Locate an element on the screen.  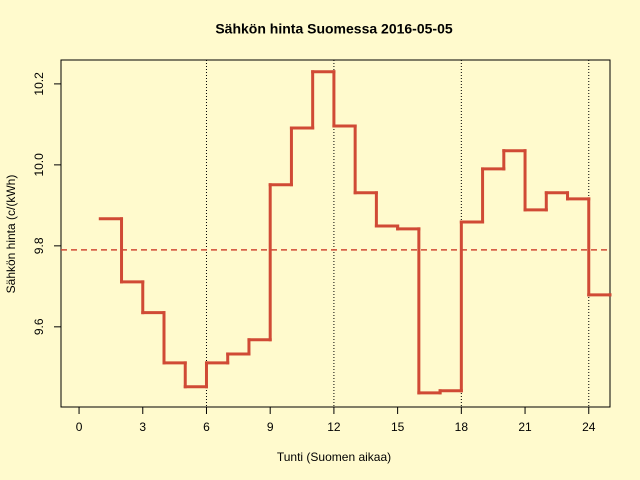
chart-title: Sähkön hinta Suomessa 2016-05-05 is located at coordinates (334, 29).